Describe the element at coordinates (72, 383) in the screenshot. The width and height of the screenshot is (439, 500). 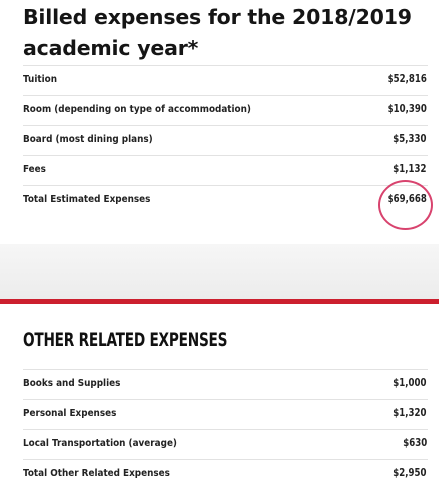
I see `row-label: Books and Supplies` at that location.